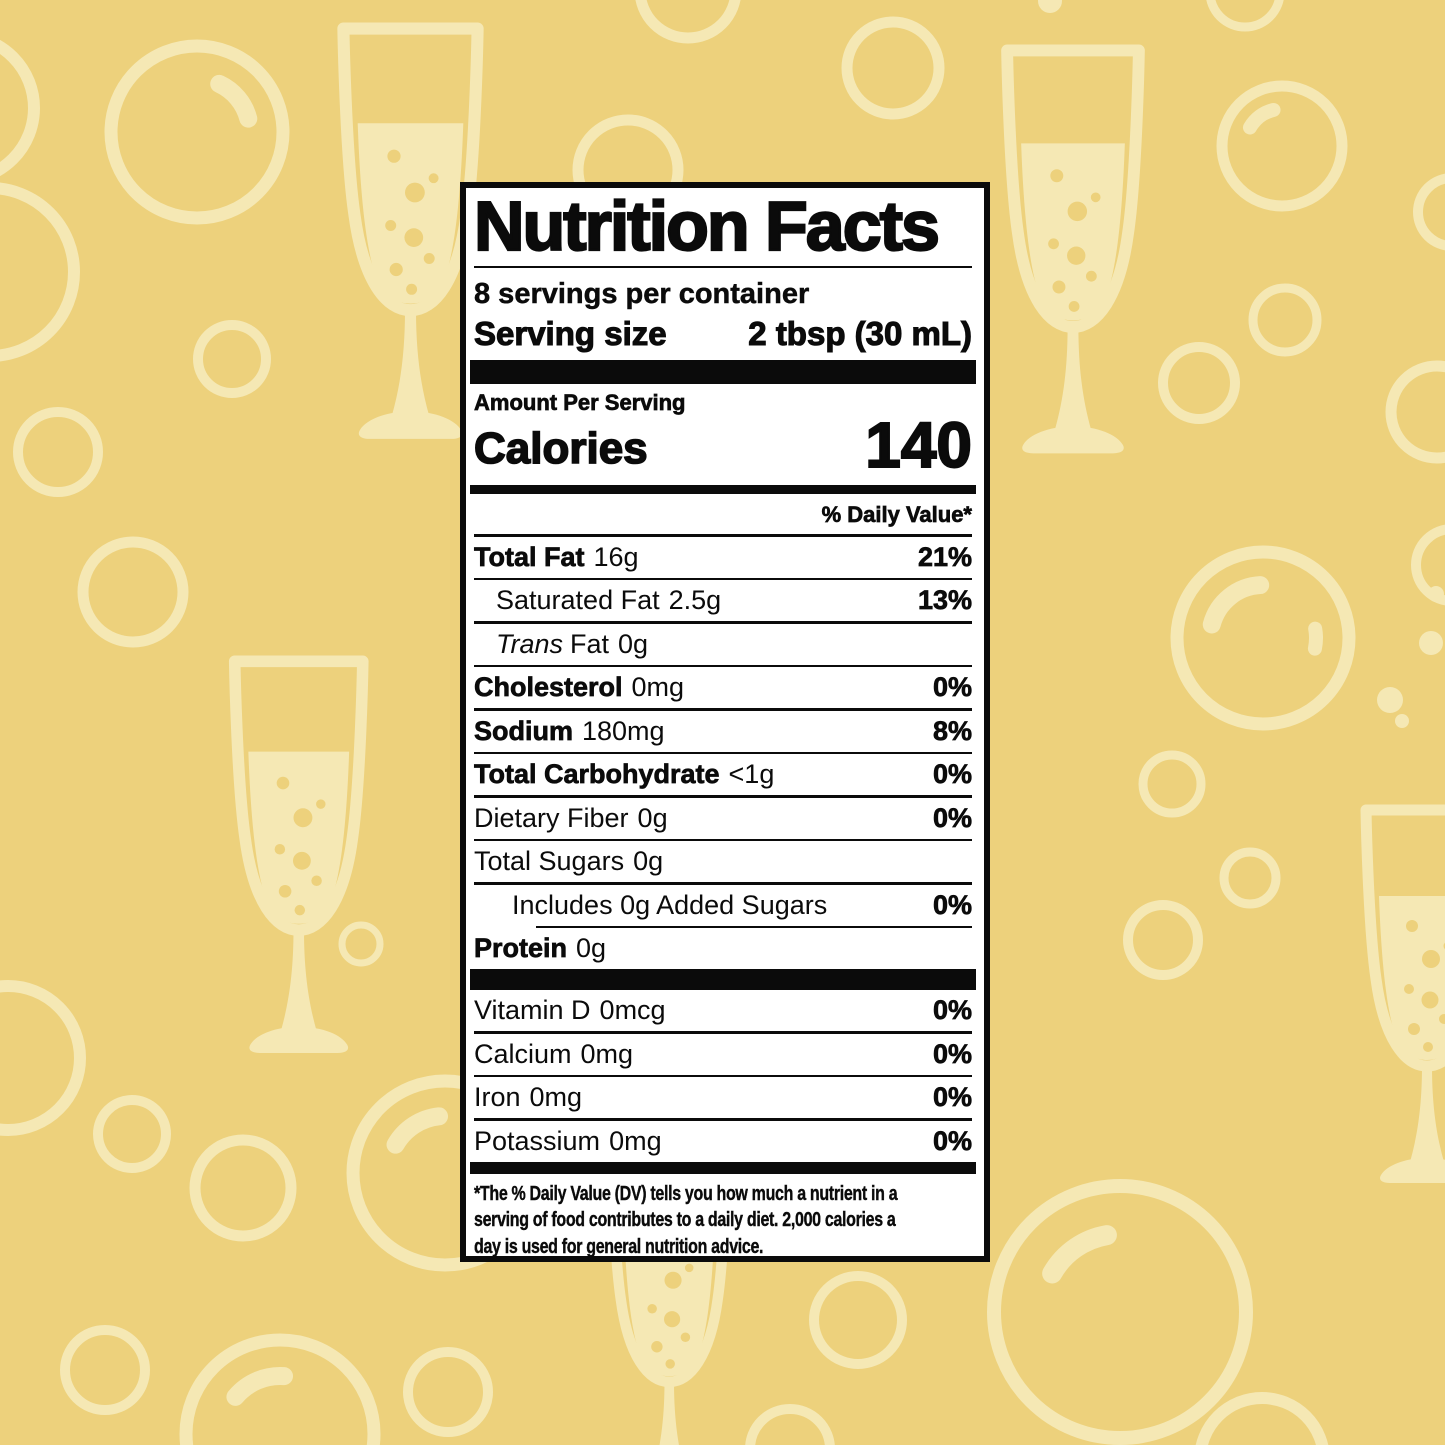 This screenshot has height=1445, width=1445. I want to click on servings-per-container: 8 servings per container, so click(642, 293).